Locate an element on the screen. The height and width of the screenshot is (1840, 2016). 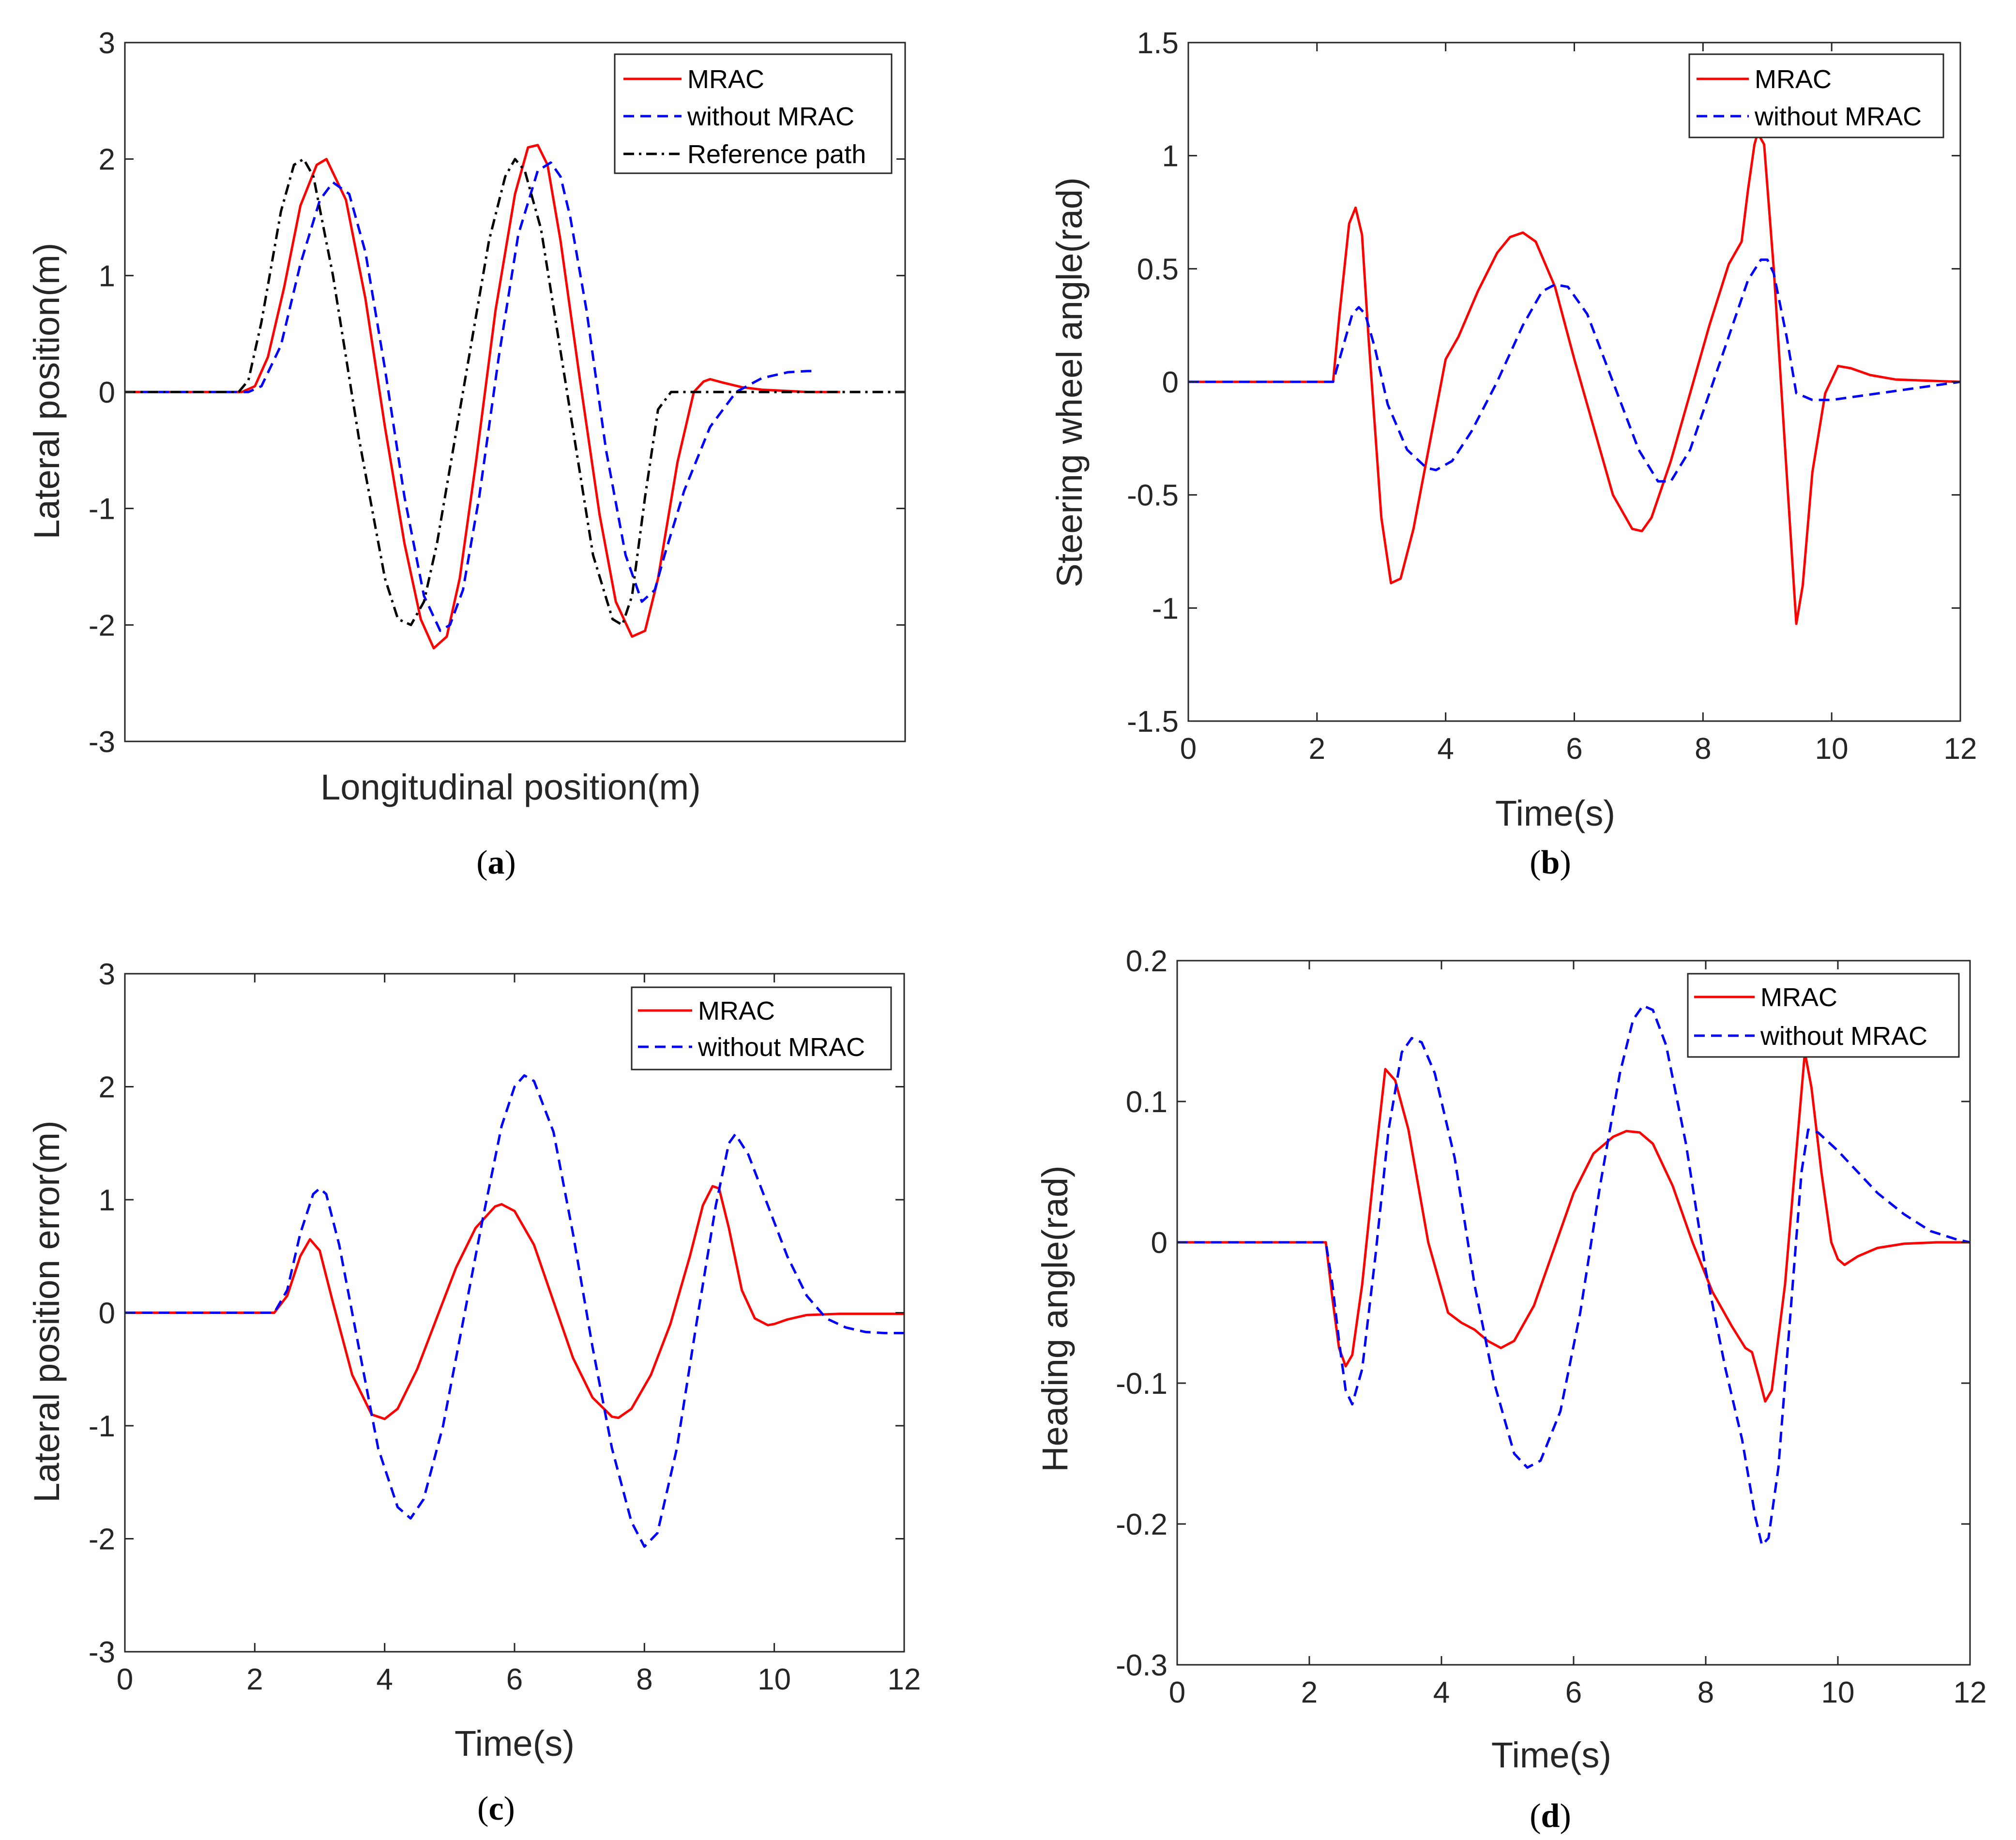
ytick-label-b-2: -0.5 is located at coordinates (1153, 496).